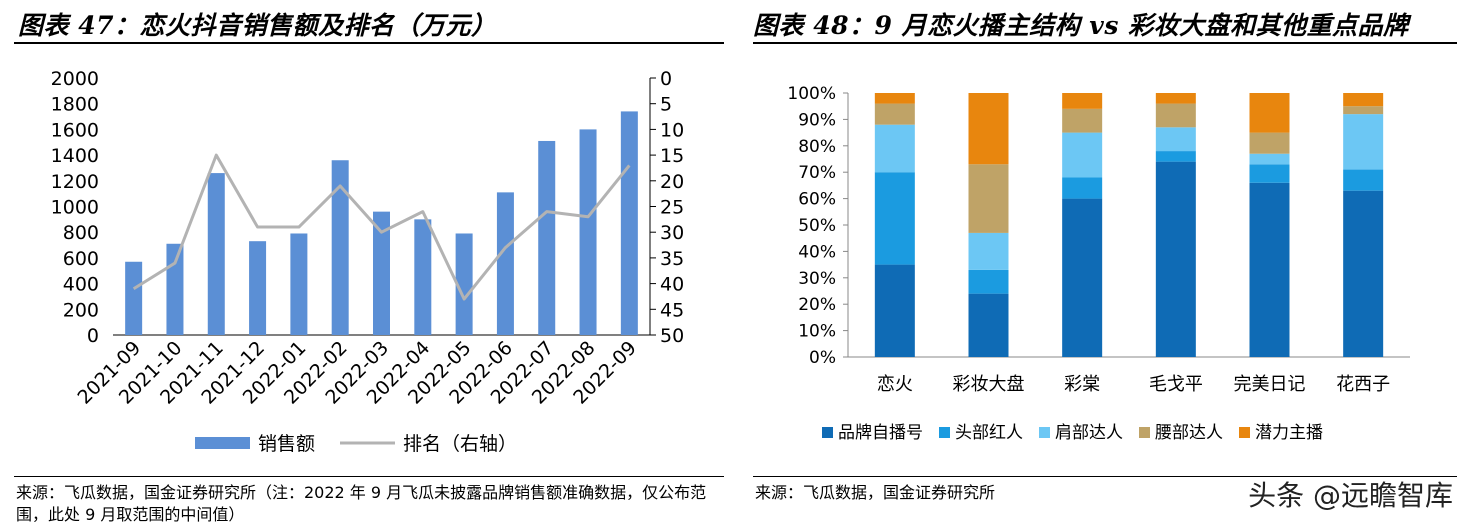 The image size is (1471, 529). What do you see at coordinates (875, 492) in the screenshot?
I see `right-source-note: 来源：飞瓜数据，国金证券研究所` at bounding box center [875, 492].